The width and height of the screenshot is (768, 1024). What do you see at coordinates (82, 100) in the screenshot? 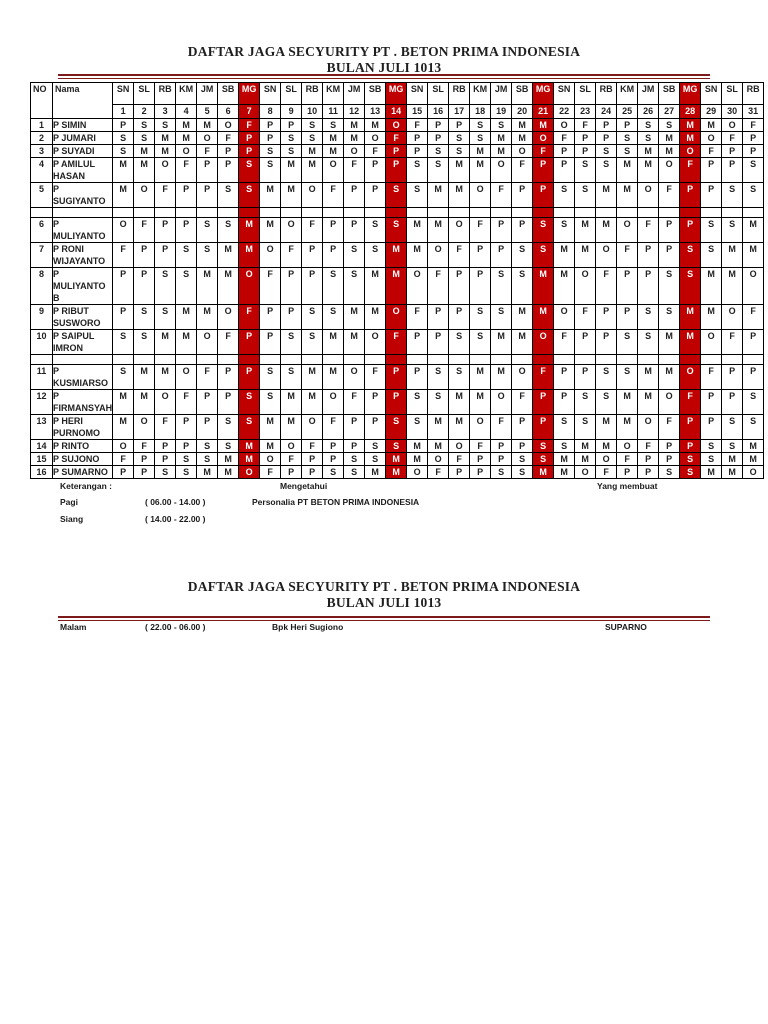
I see `col-header-name: Nama` at bounding box center [82, 100].